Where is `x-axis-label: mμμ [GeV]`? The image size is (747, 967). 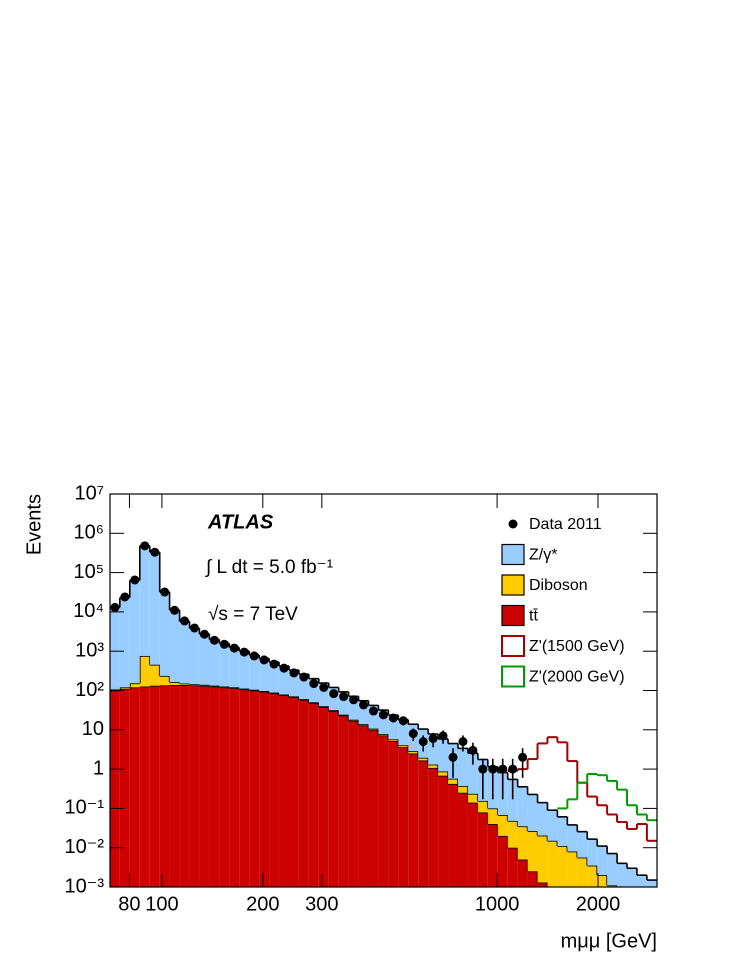 x-axis-label: mμμ [GeV] is located at coordinates (609, 941).